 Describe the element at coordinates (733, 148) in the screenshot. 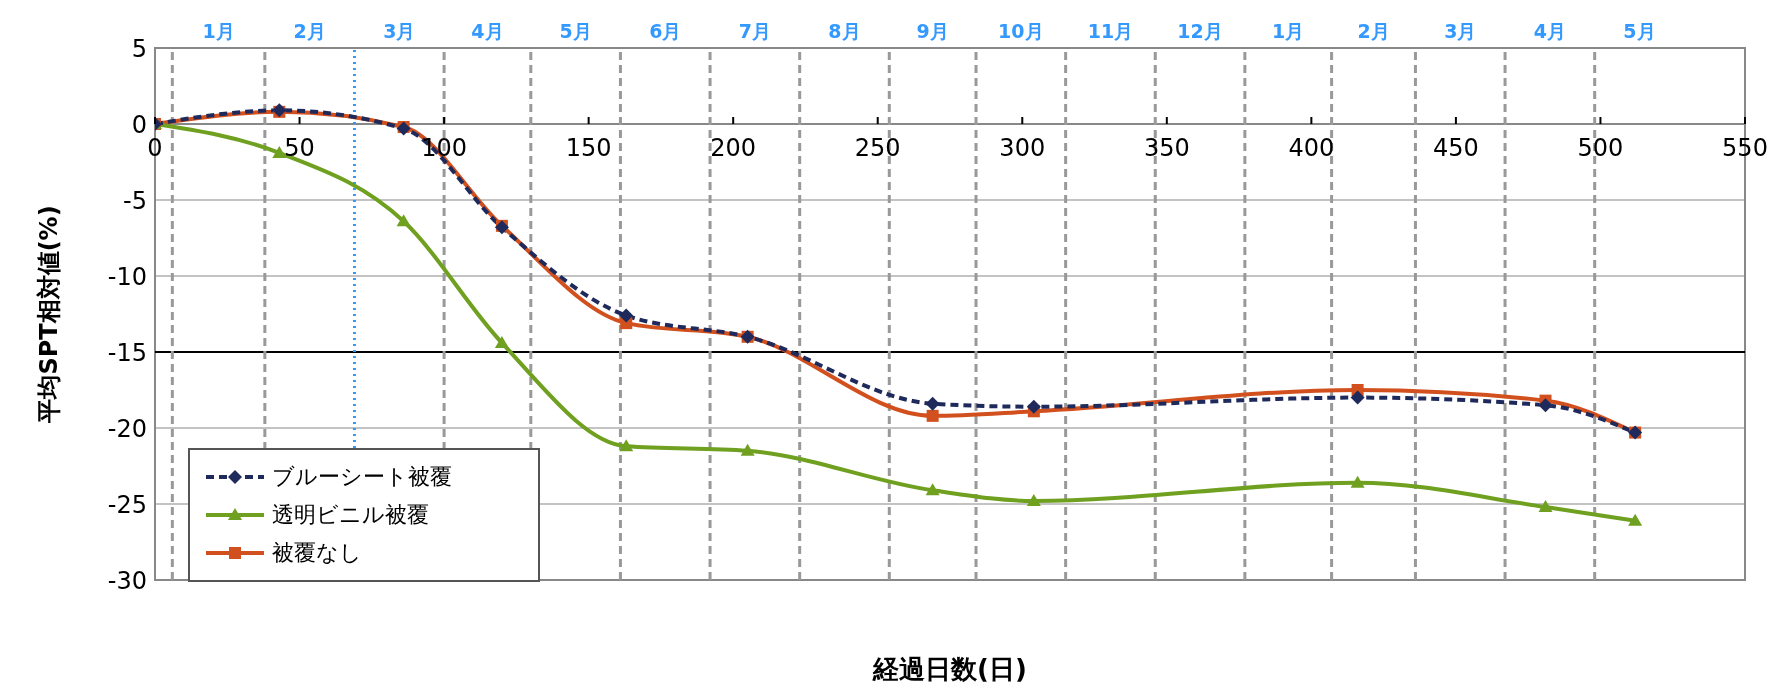

I see `x-tick-label: 200` at that location.